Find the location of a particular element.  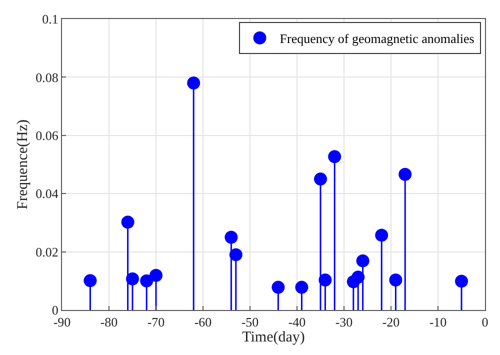

y-tick-label: 0.04 is located at coordinates (47, 194).